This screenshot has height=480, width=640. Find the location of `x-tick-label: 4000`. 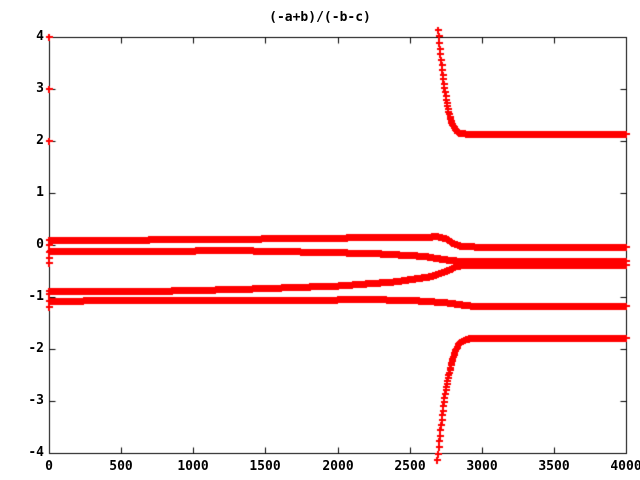

x-tick-label: 4000 is located at coordinates (625, 466).